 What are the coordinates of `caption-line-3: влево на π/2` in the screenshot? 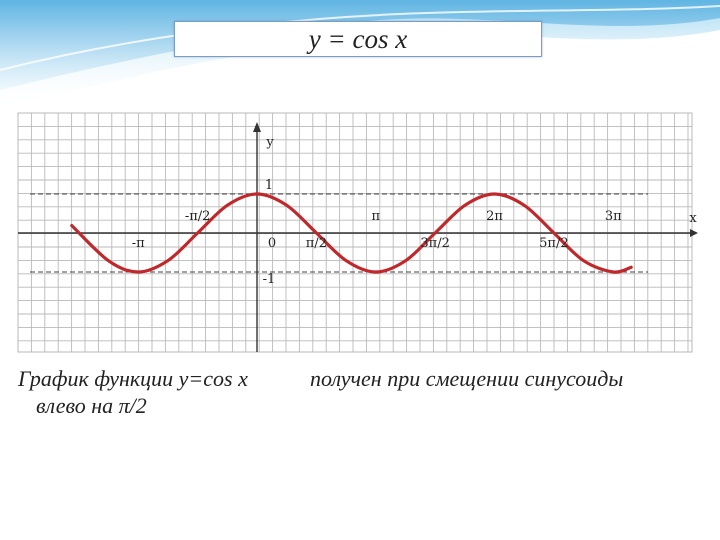 It's located at (91, 405).